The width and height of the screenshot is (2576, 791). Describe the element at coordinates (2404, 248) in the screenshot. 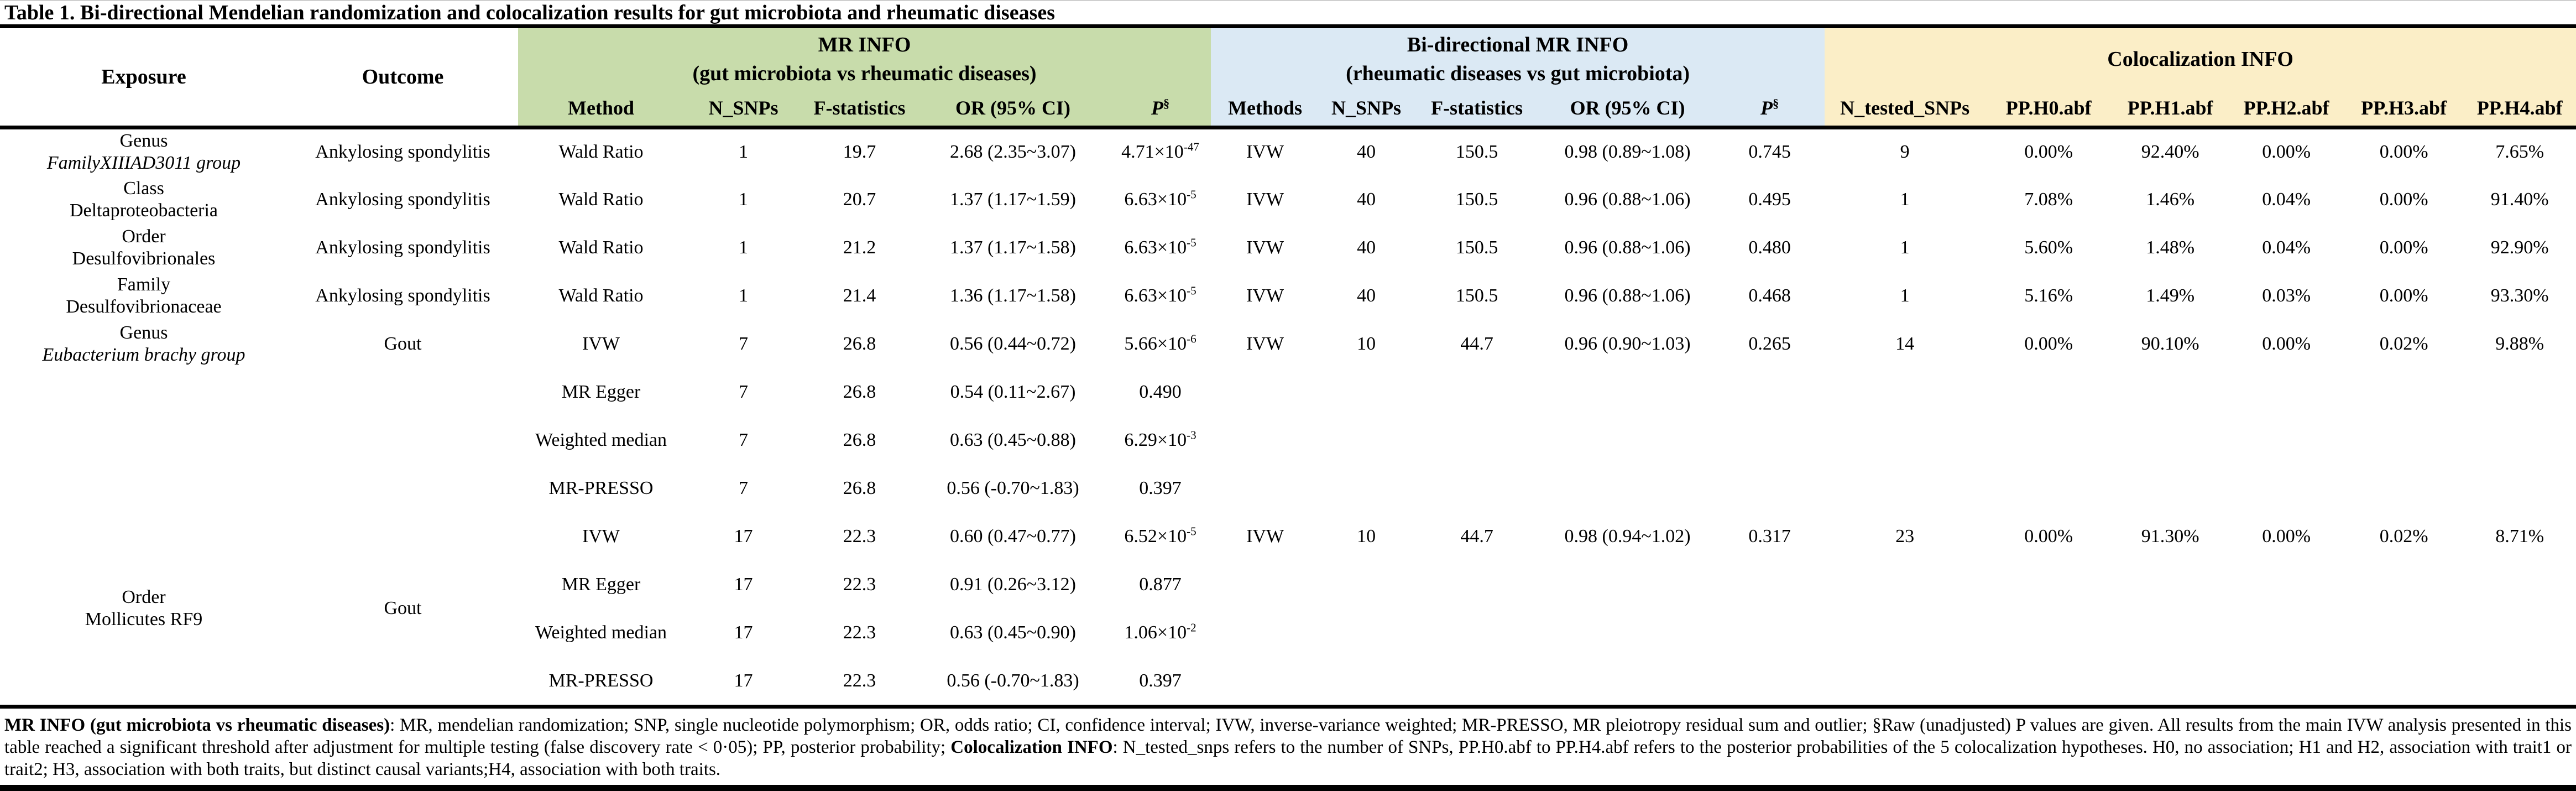

I see `coloc-pp-h3-cell: 0.00%` at that location.